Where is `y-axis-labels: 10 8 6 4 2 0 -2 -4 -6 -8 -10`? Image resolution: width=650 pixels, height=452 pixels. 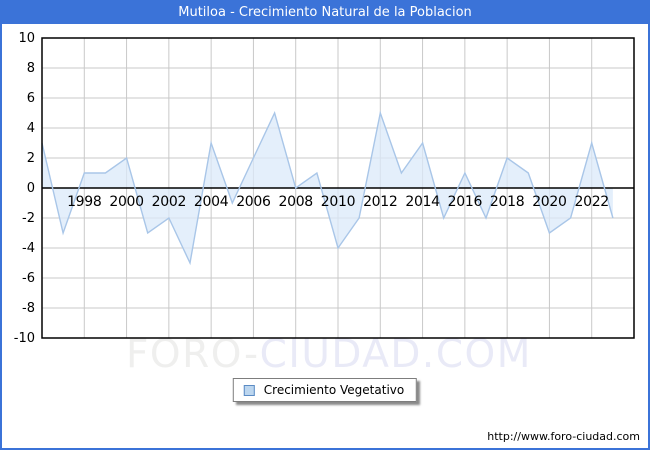
y-axis-labels: 10 8 6 4 2 0 -2 -4 -6 -8 -10 is located at coordinates (24, 188).